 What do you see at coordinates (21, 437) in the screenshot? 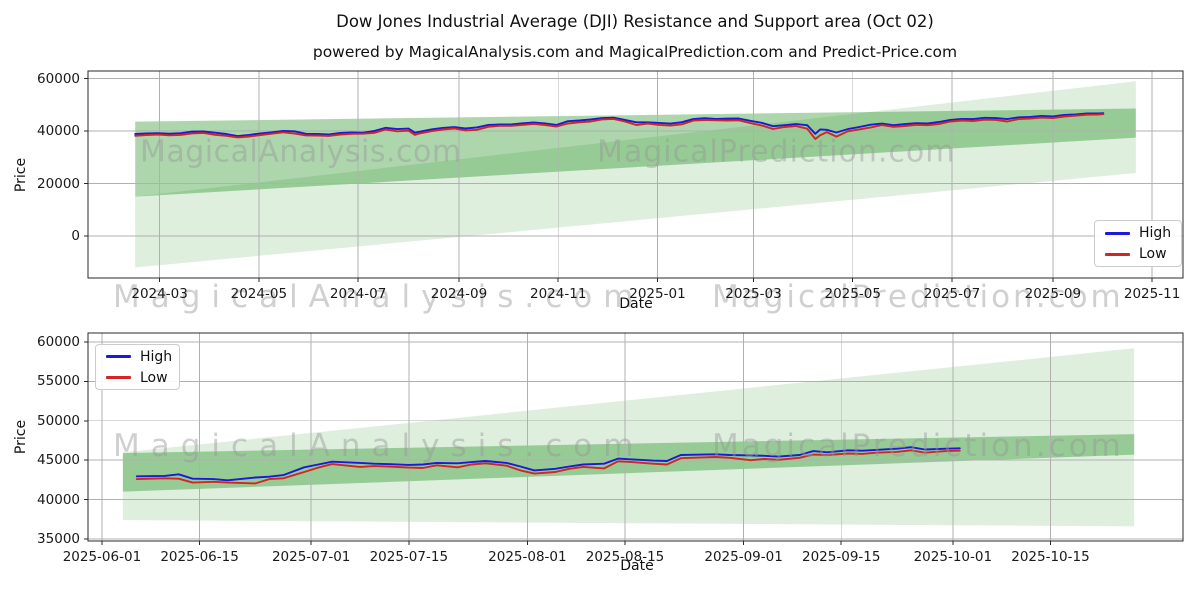
I see `bottom-chart-ylabel: Price` at bounding box center [21, 437].